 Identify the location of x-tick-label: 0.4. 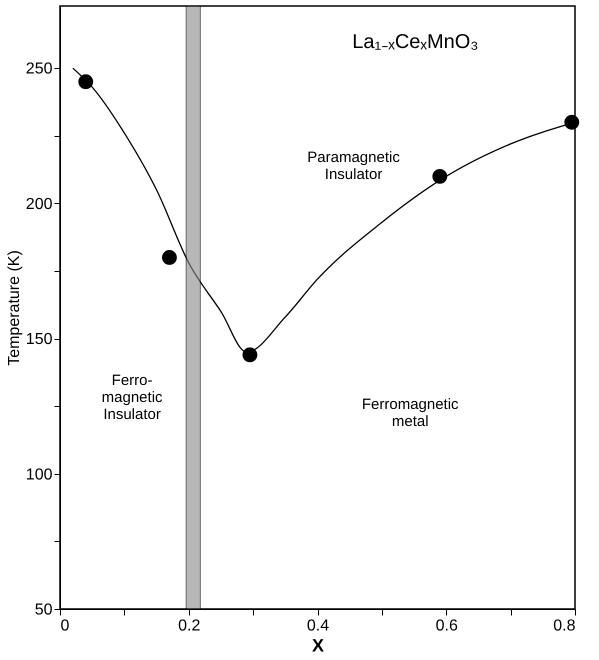
(318, 626).